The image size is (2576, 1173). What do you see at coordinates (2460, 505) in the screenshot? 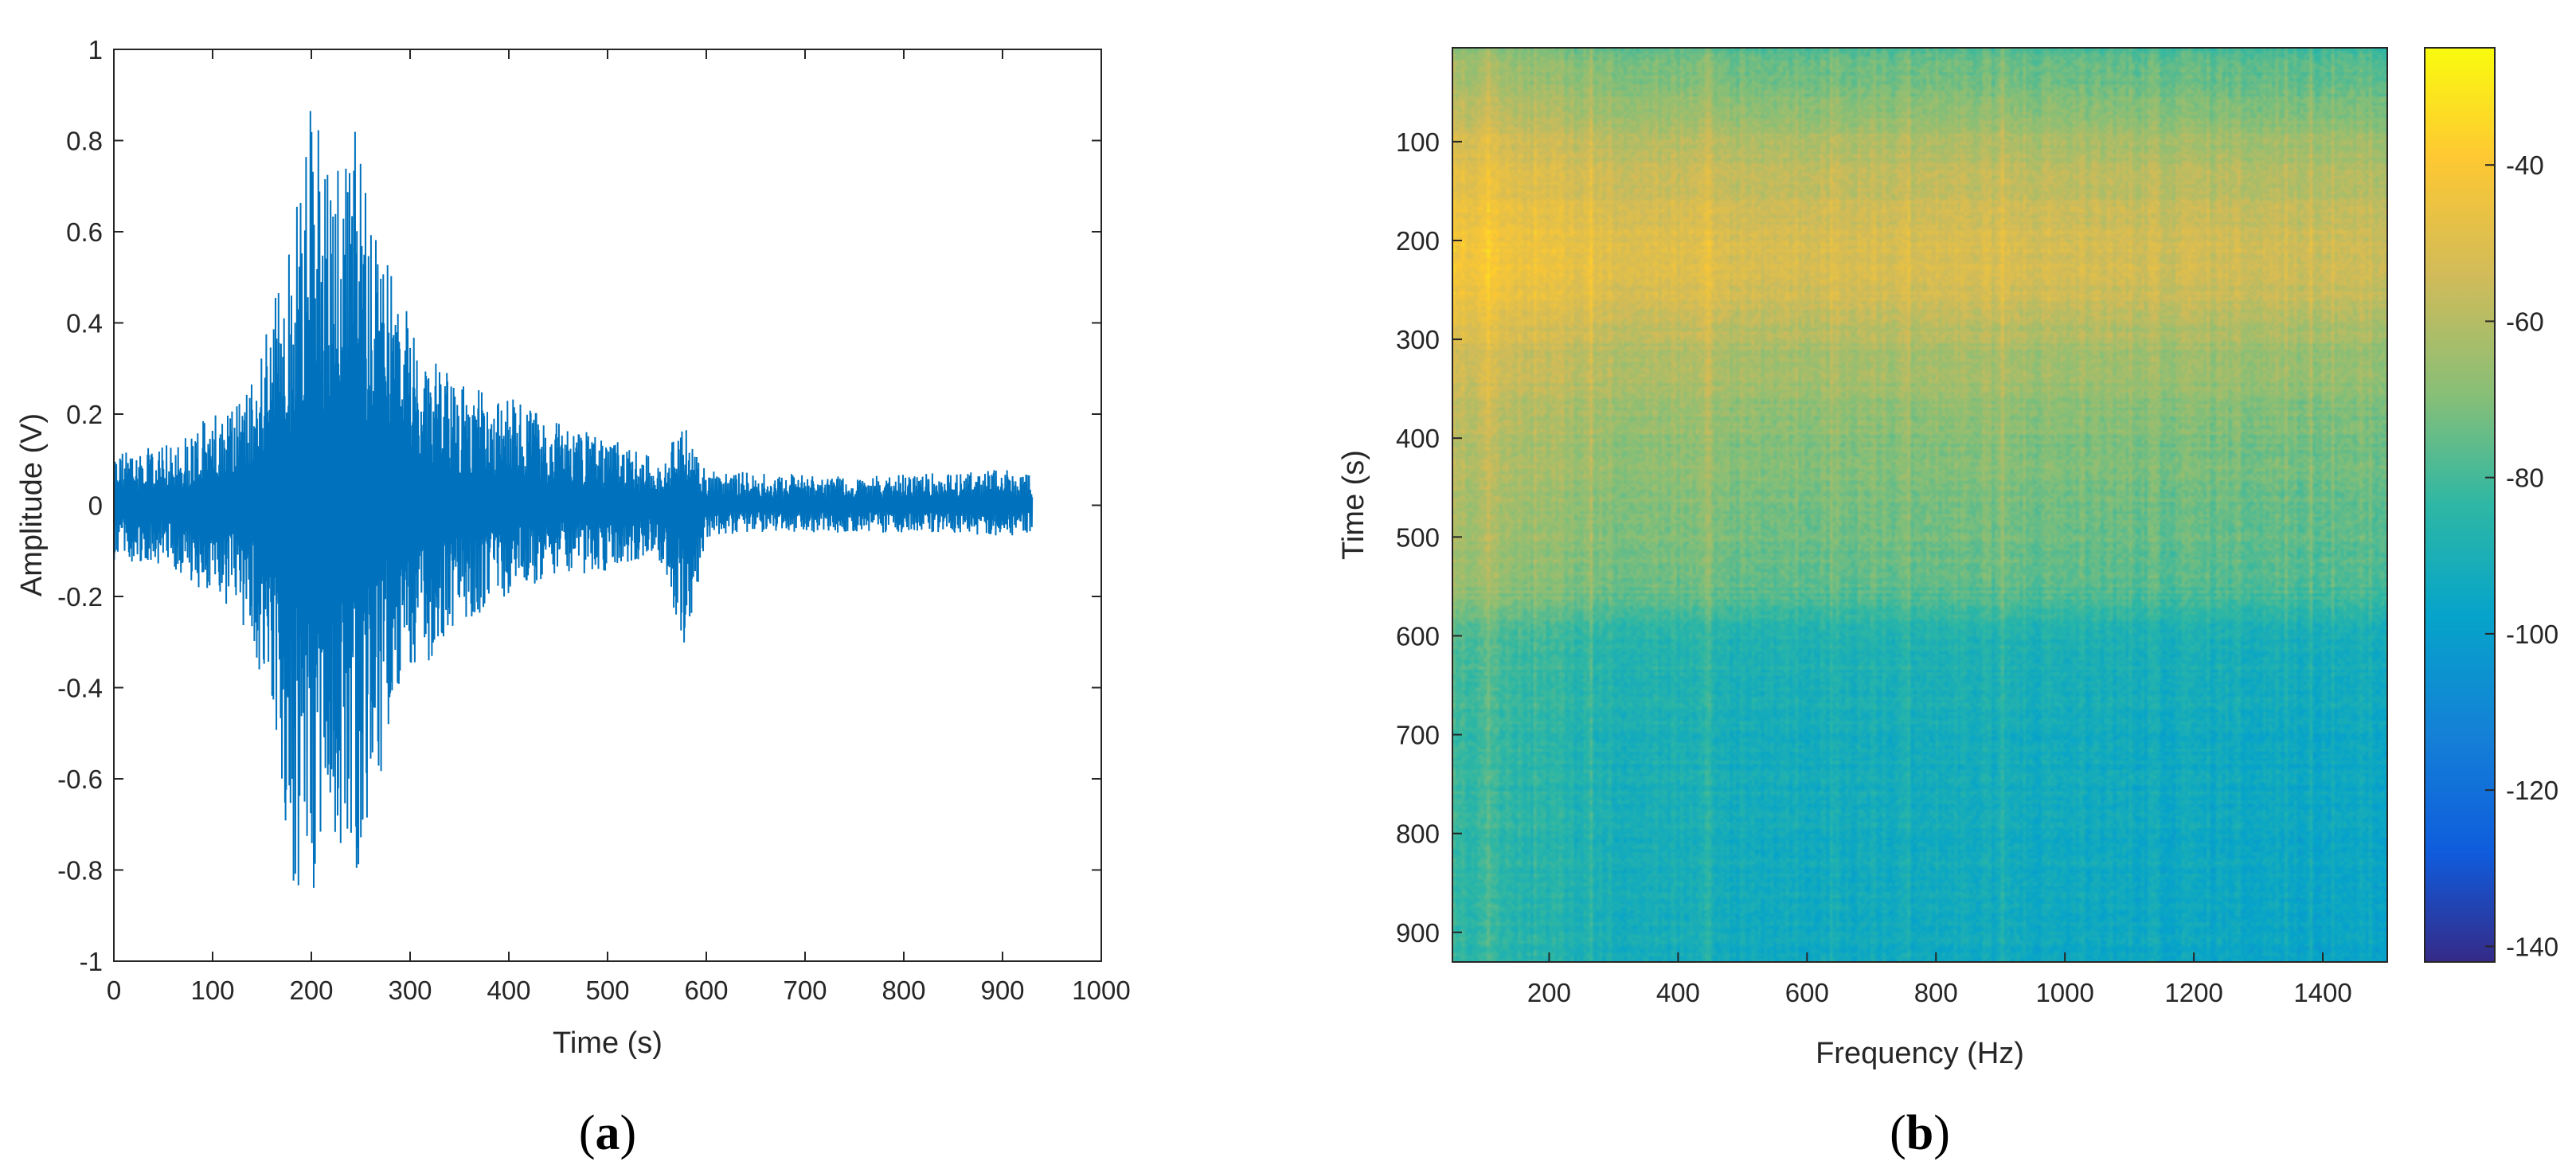
I see `colorbar` at bounding box center [2460, 505].